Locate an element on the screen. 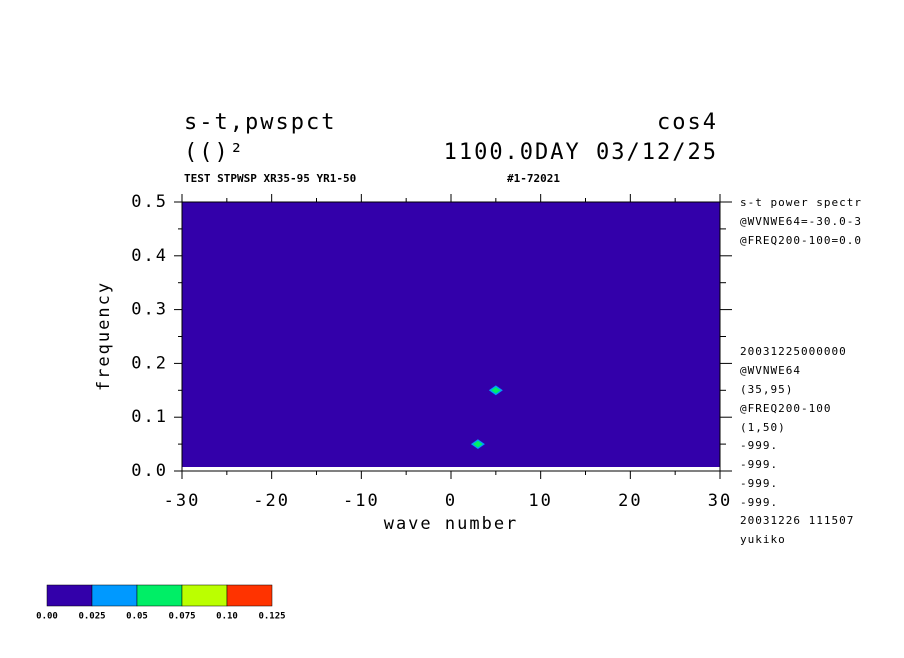 This screenshot has height=658, width=904. colorbar-label: 0.10 is located at coordinates (227, 617).